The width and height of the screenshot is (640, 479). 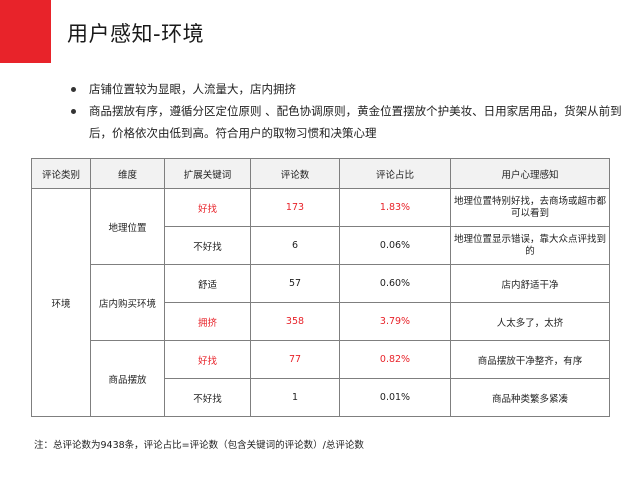 I want to click on dimension-cell: 商品摆放, so click(x=127, y=378).